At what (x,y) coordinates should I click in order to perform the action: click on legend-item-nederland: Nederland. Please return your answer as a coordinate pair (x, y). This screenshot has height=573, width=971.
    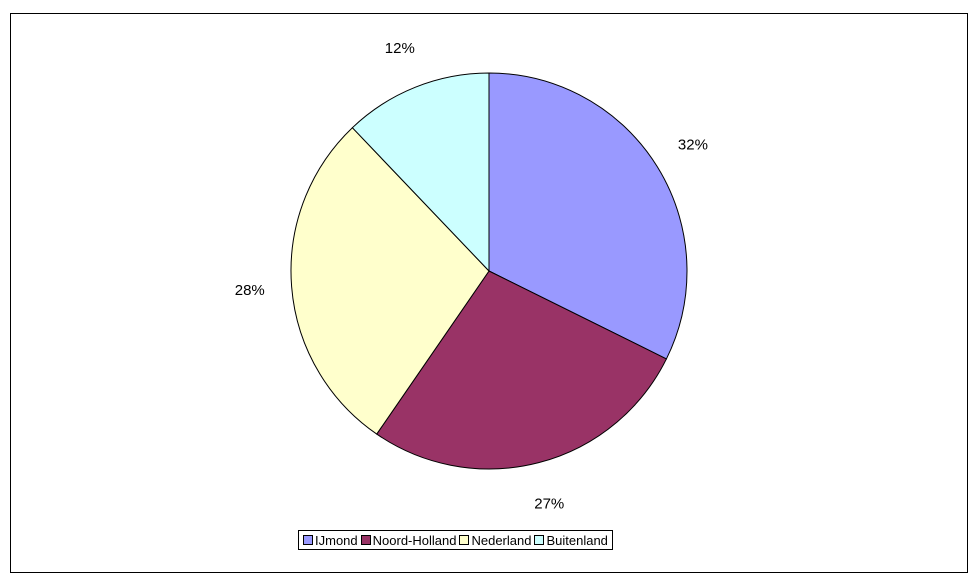
    Looking at the image, I should click on (495, 540).